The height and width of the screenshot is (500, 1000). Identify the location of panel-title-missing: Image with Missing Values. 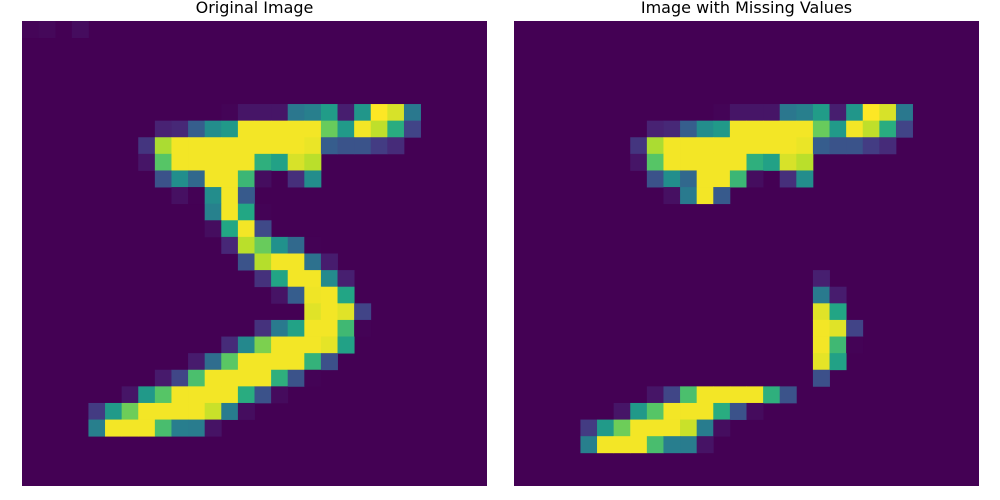
(746, 8).